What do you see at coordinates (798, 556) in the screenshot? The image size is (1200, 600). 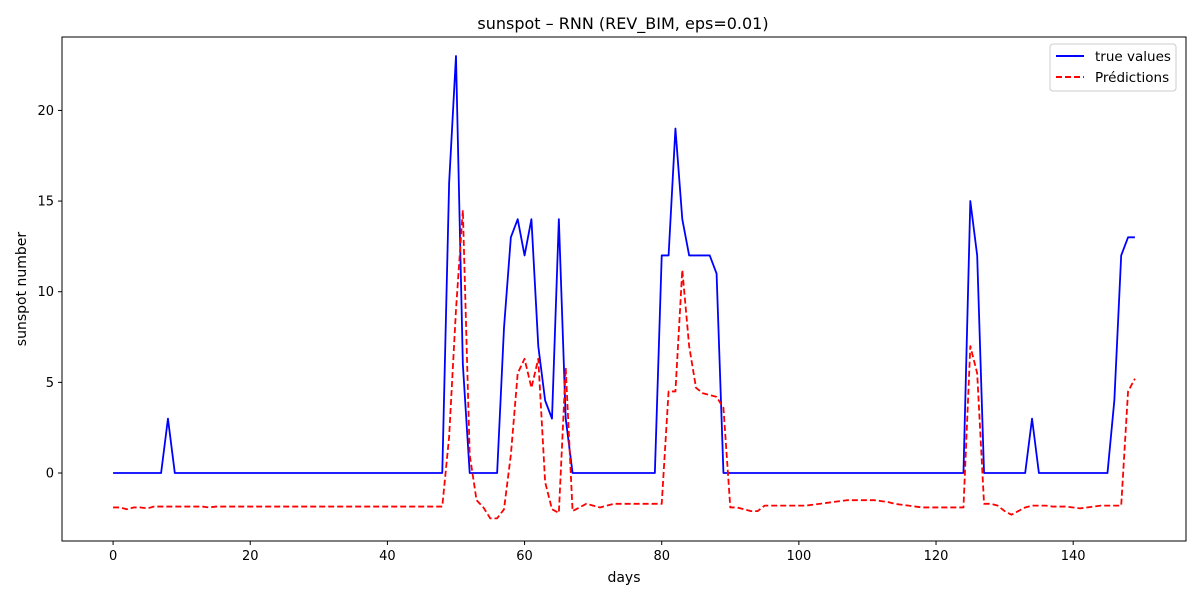 I see `x-tick-label: 100` at bounding box center [798, 556].